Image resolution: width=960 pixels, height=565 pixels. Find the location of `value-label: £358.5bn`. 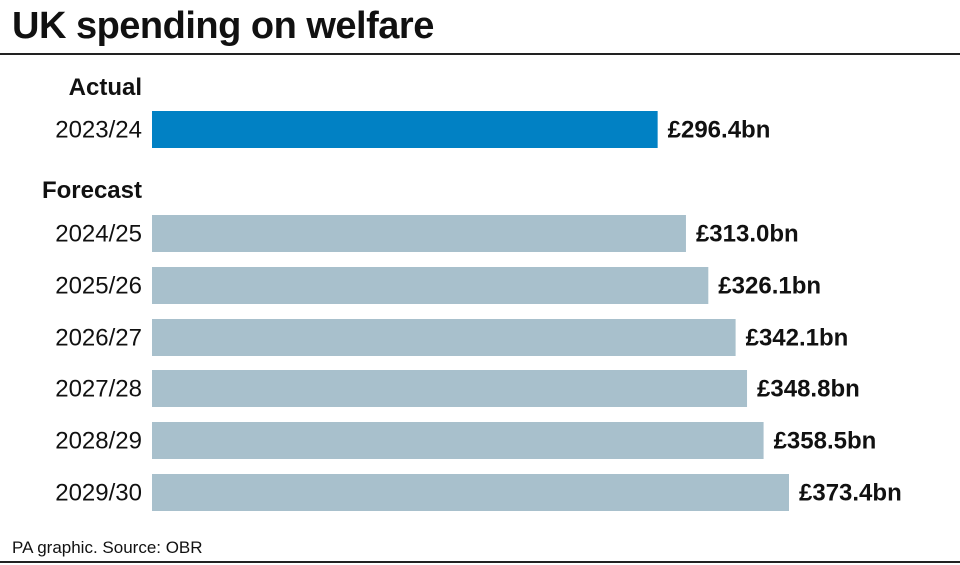

value-label: £358.5bn is located at coordinates (825, 441).